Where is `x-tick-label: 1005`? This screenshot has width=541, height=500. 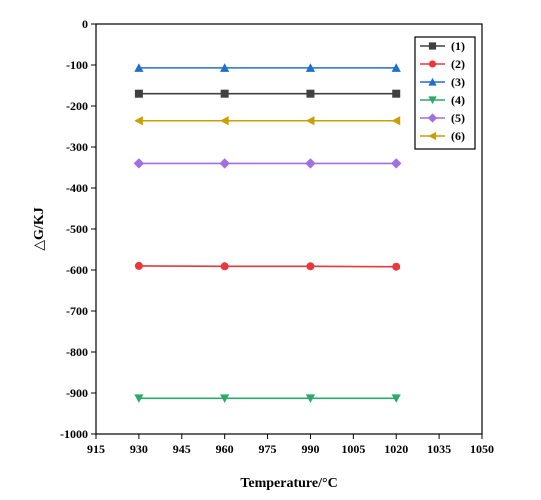
x-tick-label: 1005 is located at coordinates (353, 449).